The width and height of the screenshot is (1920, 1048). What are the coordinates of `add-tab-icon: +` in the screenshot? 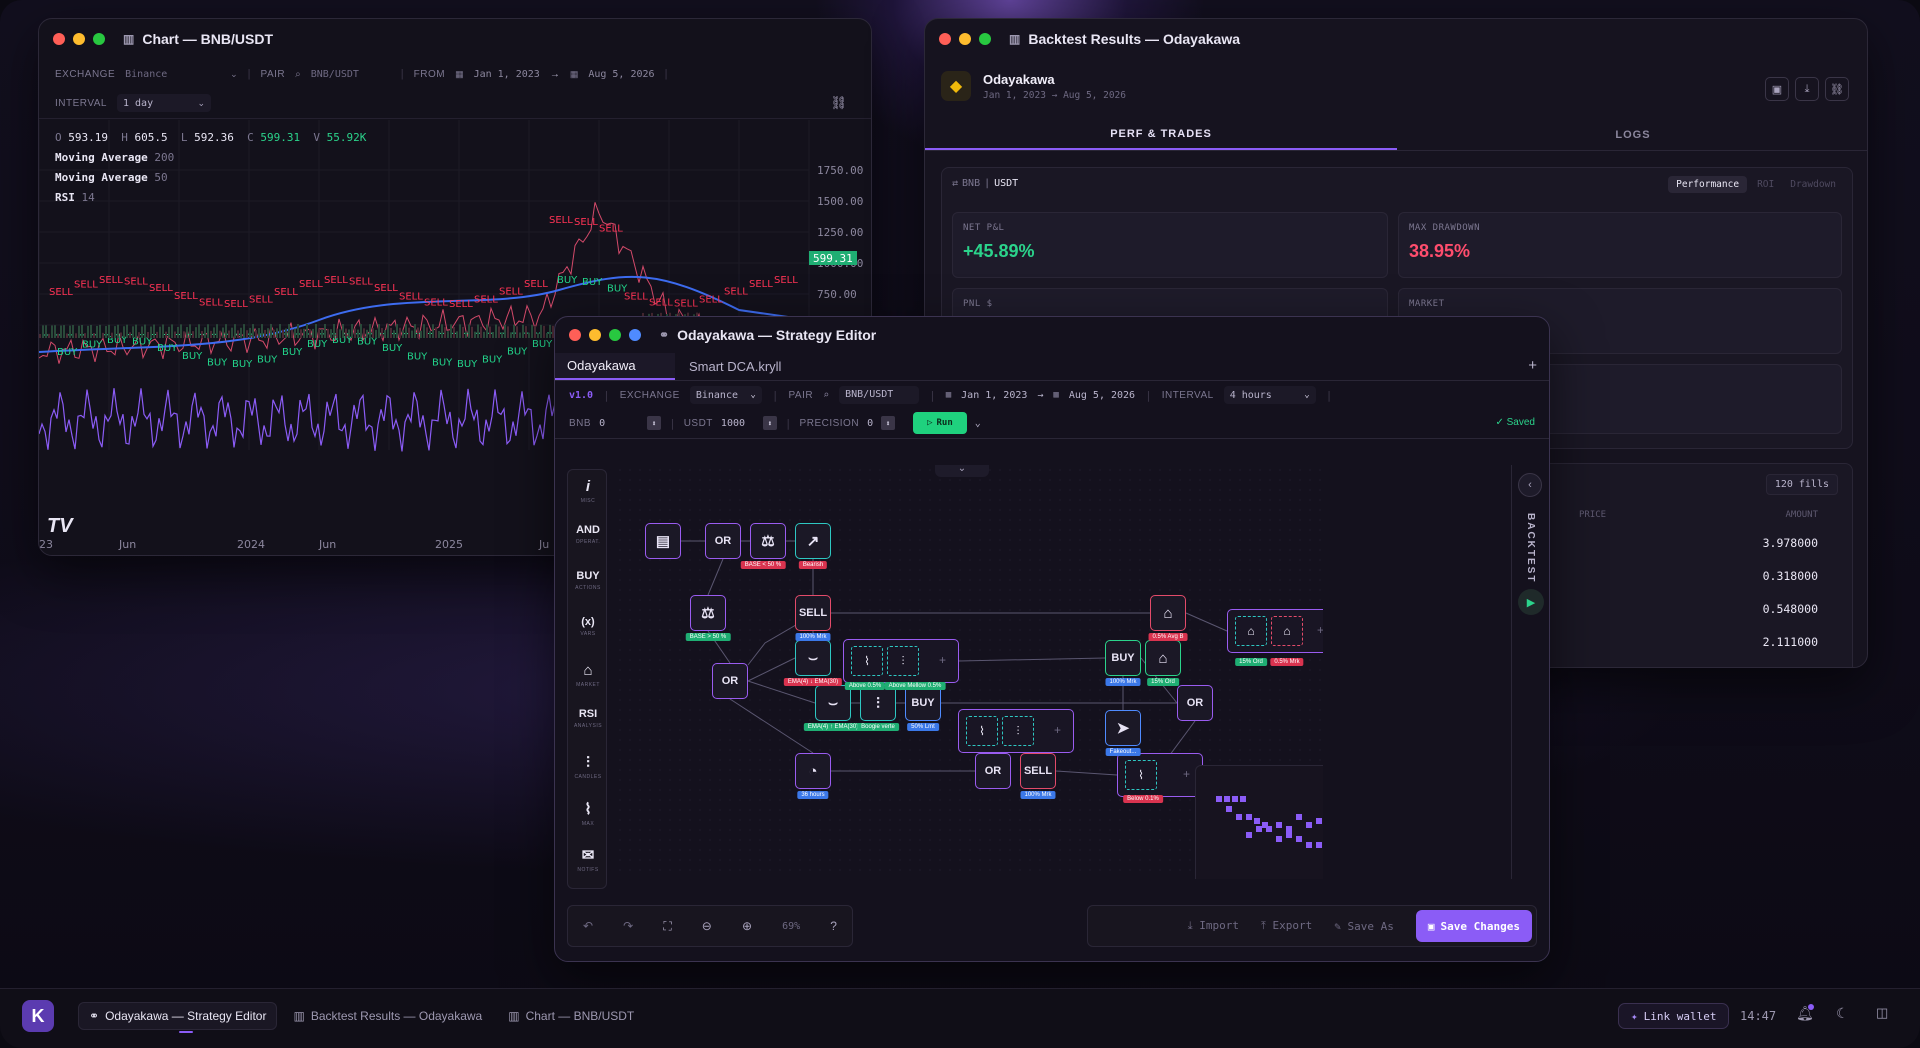 It's located at (1532, 365).